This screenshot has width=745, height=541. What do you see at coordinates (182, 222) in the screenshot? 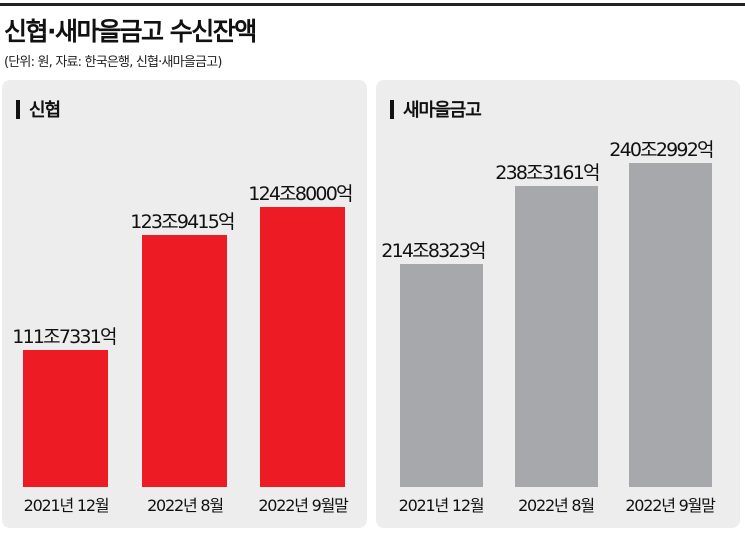
I see `value-label: 123조9415억` at bounding box center [182, 222].